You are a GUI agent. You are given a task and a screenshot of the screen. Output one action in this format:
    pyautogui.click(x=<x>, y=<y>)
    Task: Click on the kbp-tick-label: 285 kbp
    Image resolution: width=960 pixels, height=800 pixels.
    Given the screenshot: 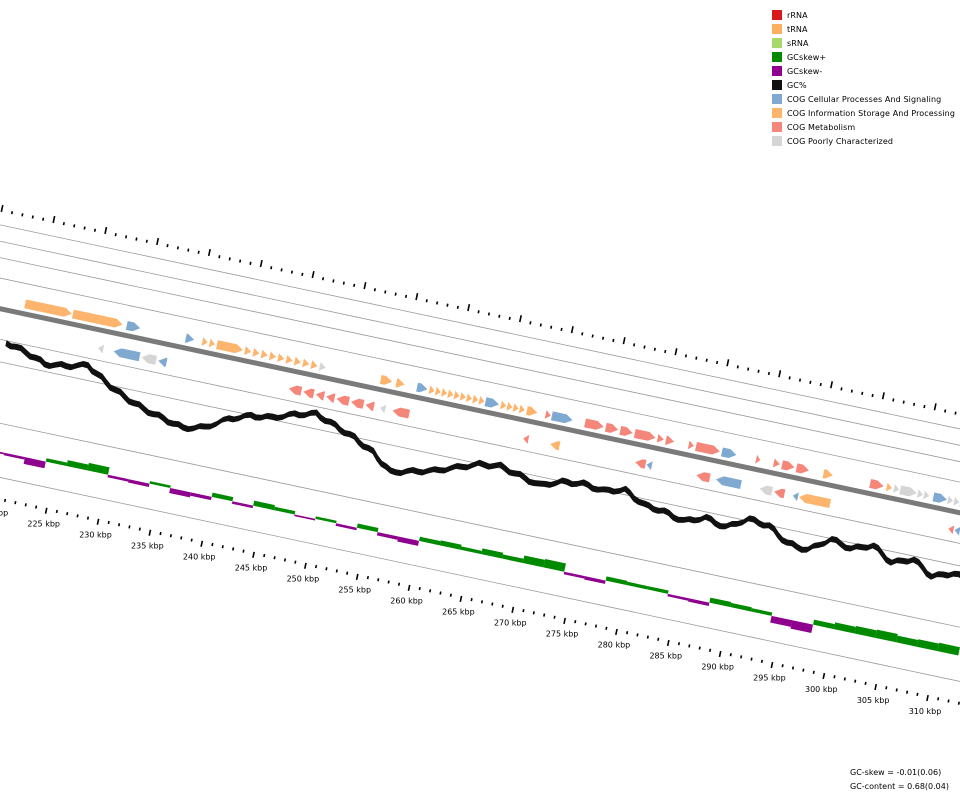 What is the action you would take?
    pyautogui.click(x=665, y=656)
    